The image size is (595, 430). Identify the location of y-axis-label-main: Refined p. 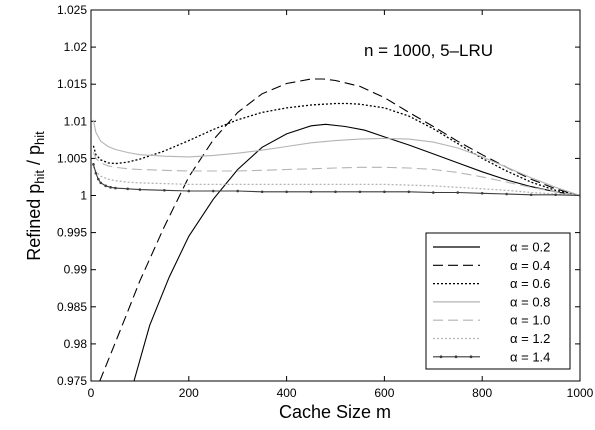
(34, 222).